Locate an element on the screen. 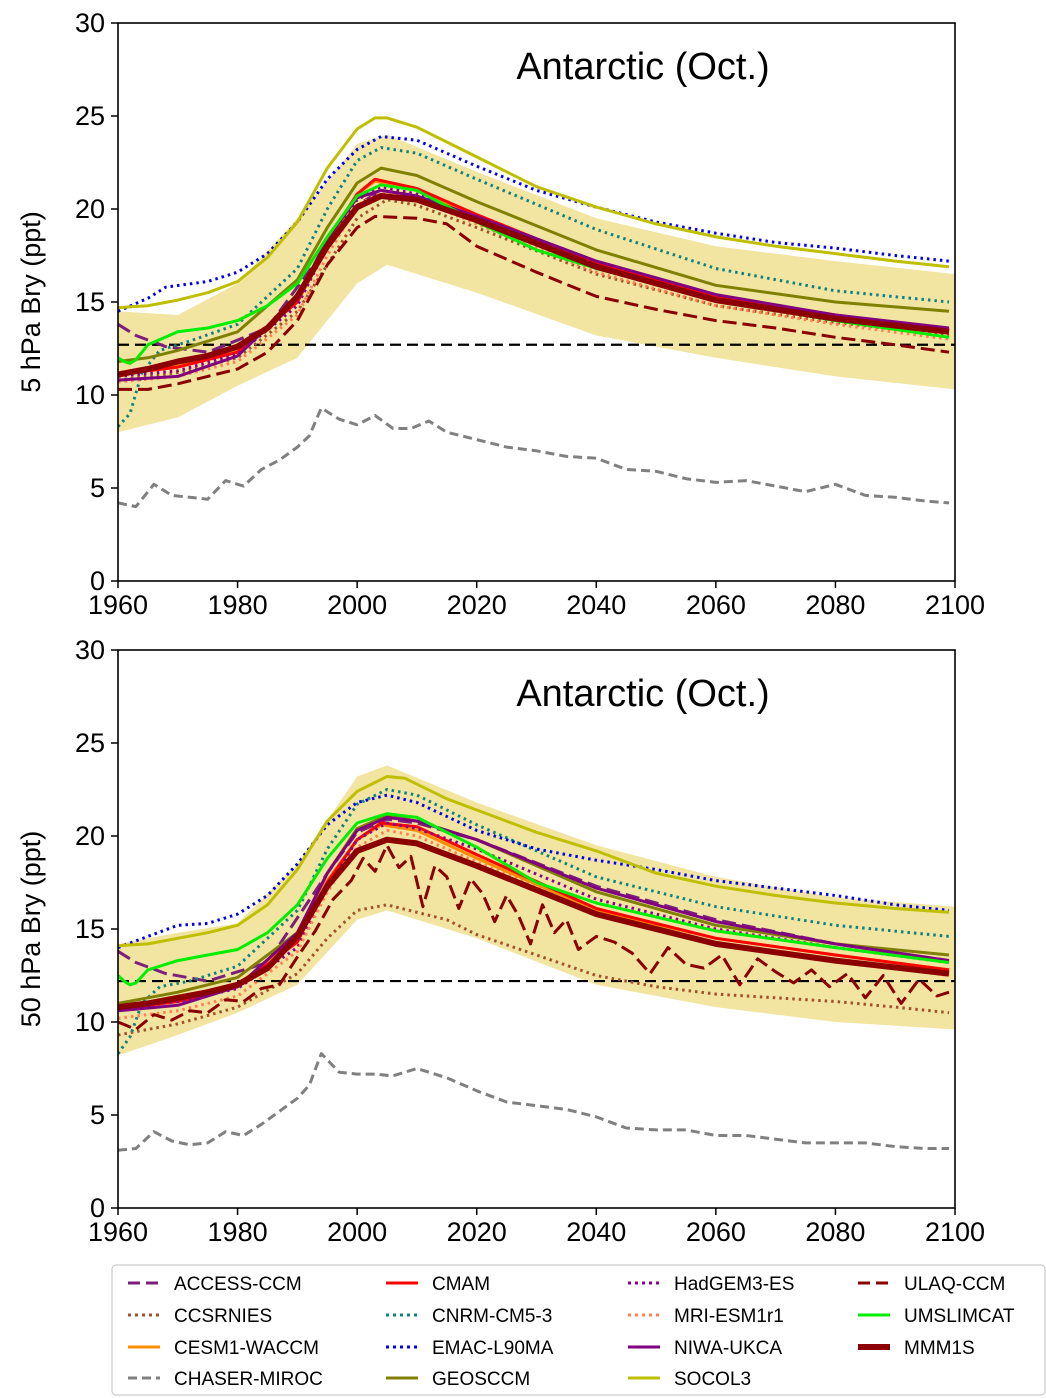 The image size is (1046, 1398). legend-item-mri-esm1r1: MRI-ESM1r1 is located at coordinates (706, 1316).